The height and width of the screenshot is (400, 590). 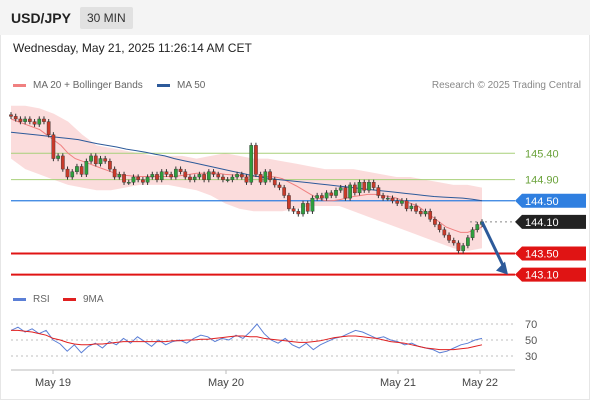 I want to click on support-label: 143.10, so click(x=542, y=276).